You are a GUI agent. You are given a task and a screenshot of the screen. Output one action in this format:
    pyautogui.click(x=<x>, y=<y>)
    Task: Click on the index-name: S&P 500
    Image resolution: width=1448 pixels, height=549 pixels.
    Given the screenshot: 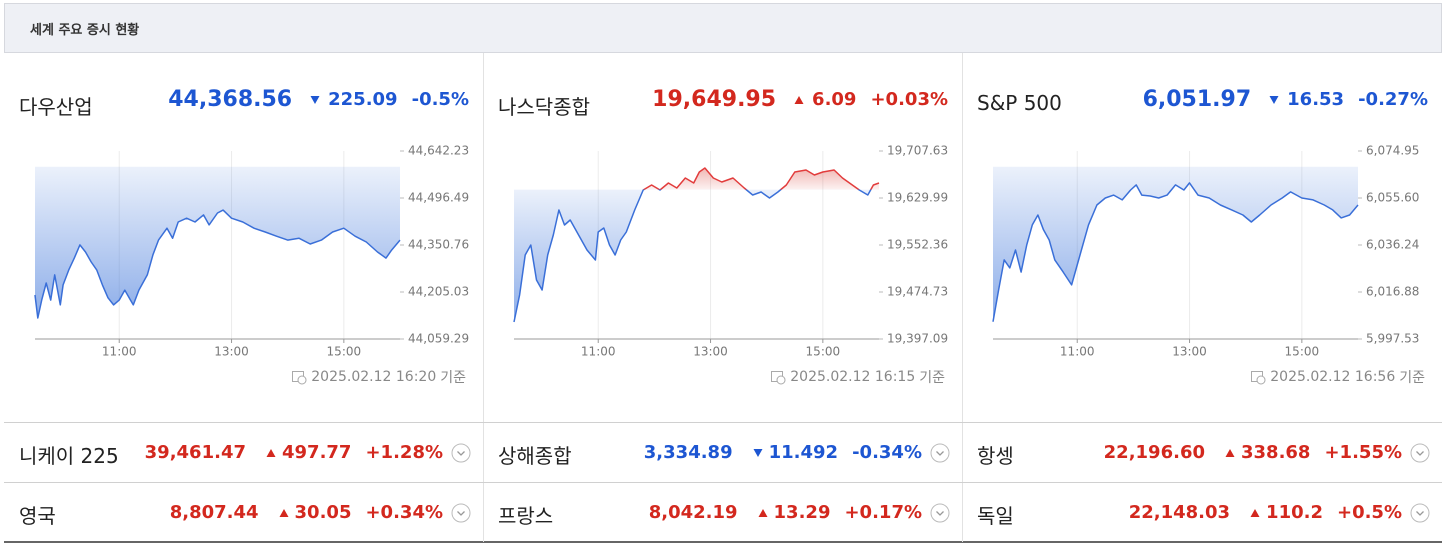 What is the action you would take?
    pyautogui.click(x=1019, y=103)
    